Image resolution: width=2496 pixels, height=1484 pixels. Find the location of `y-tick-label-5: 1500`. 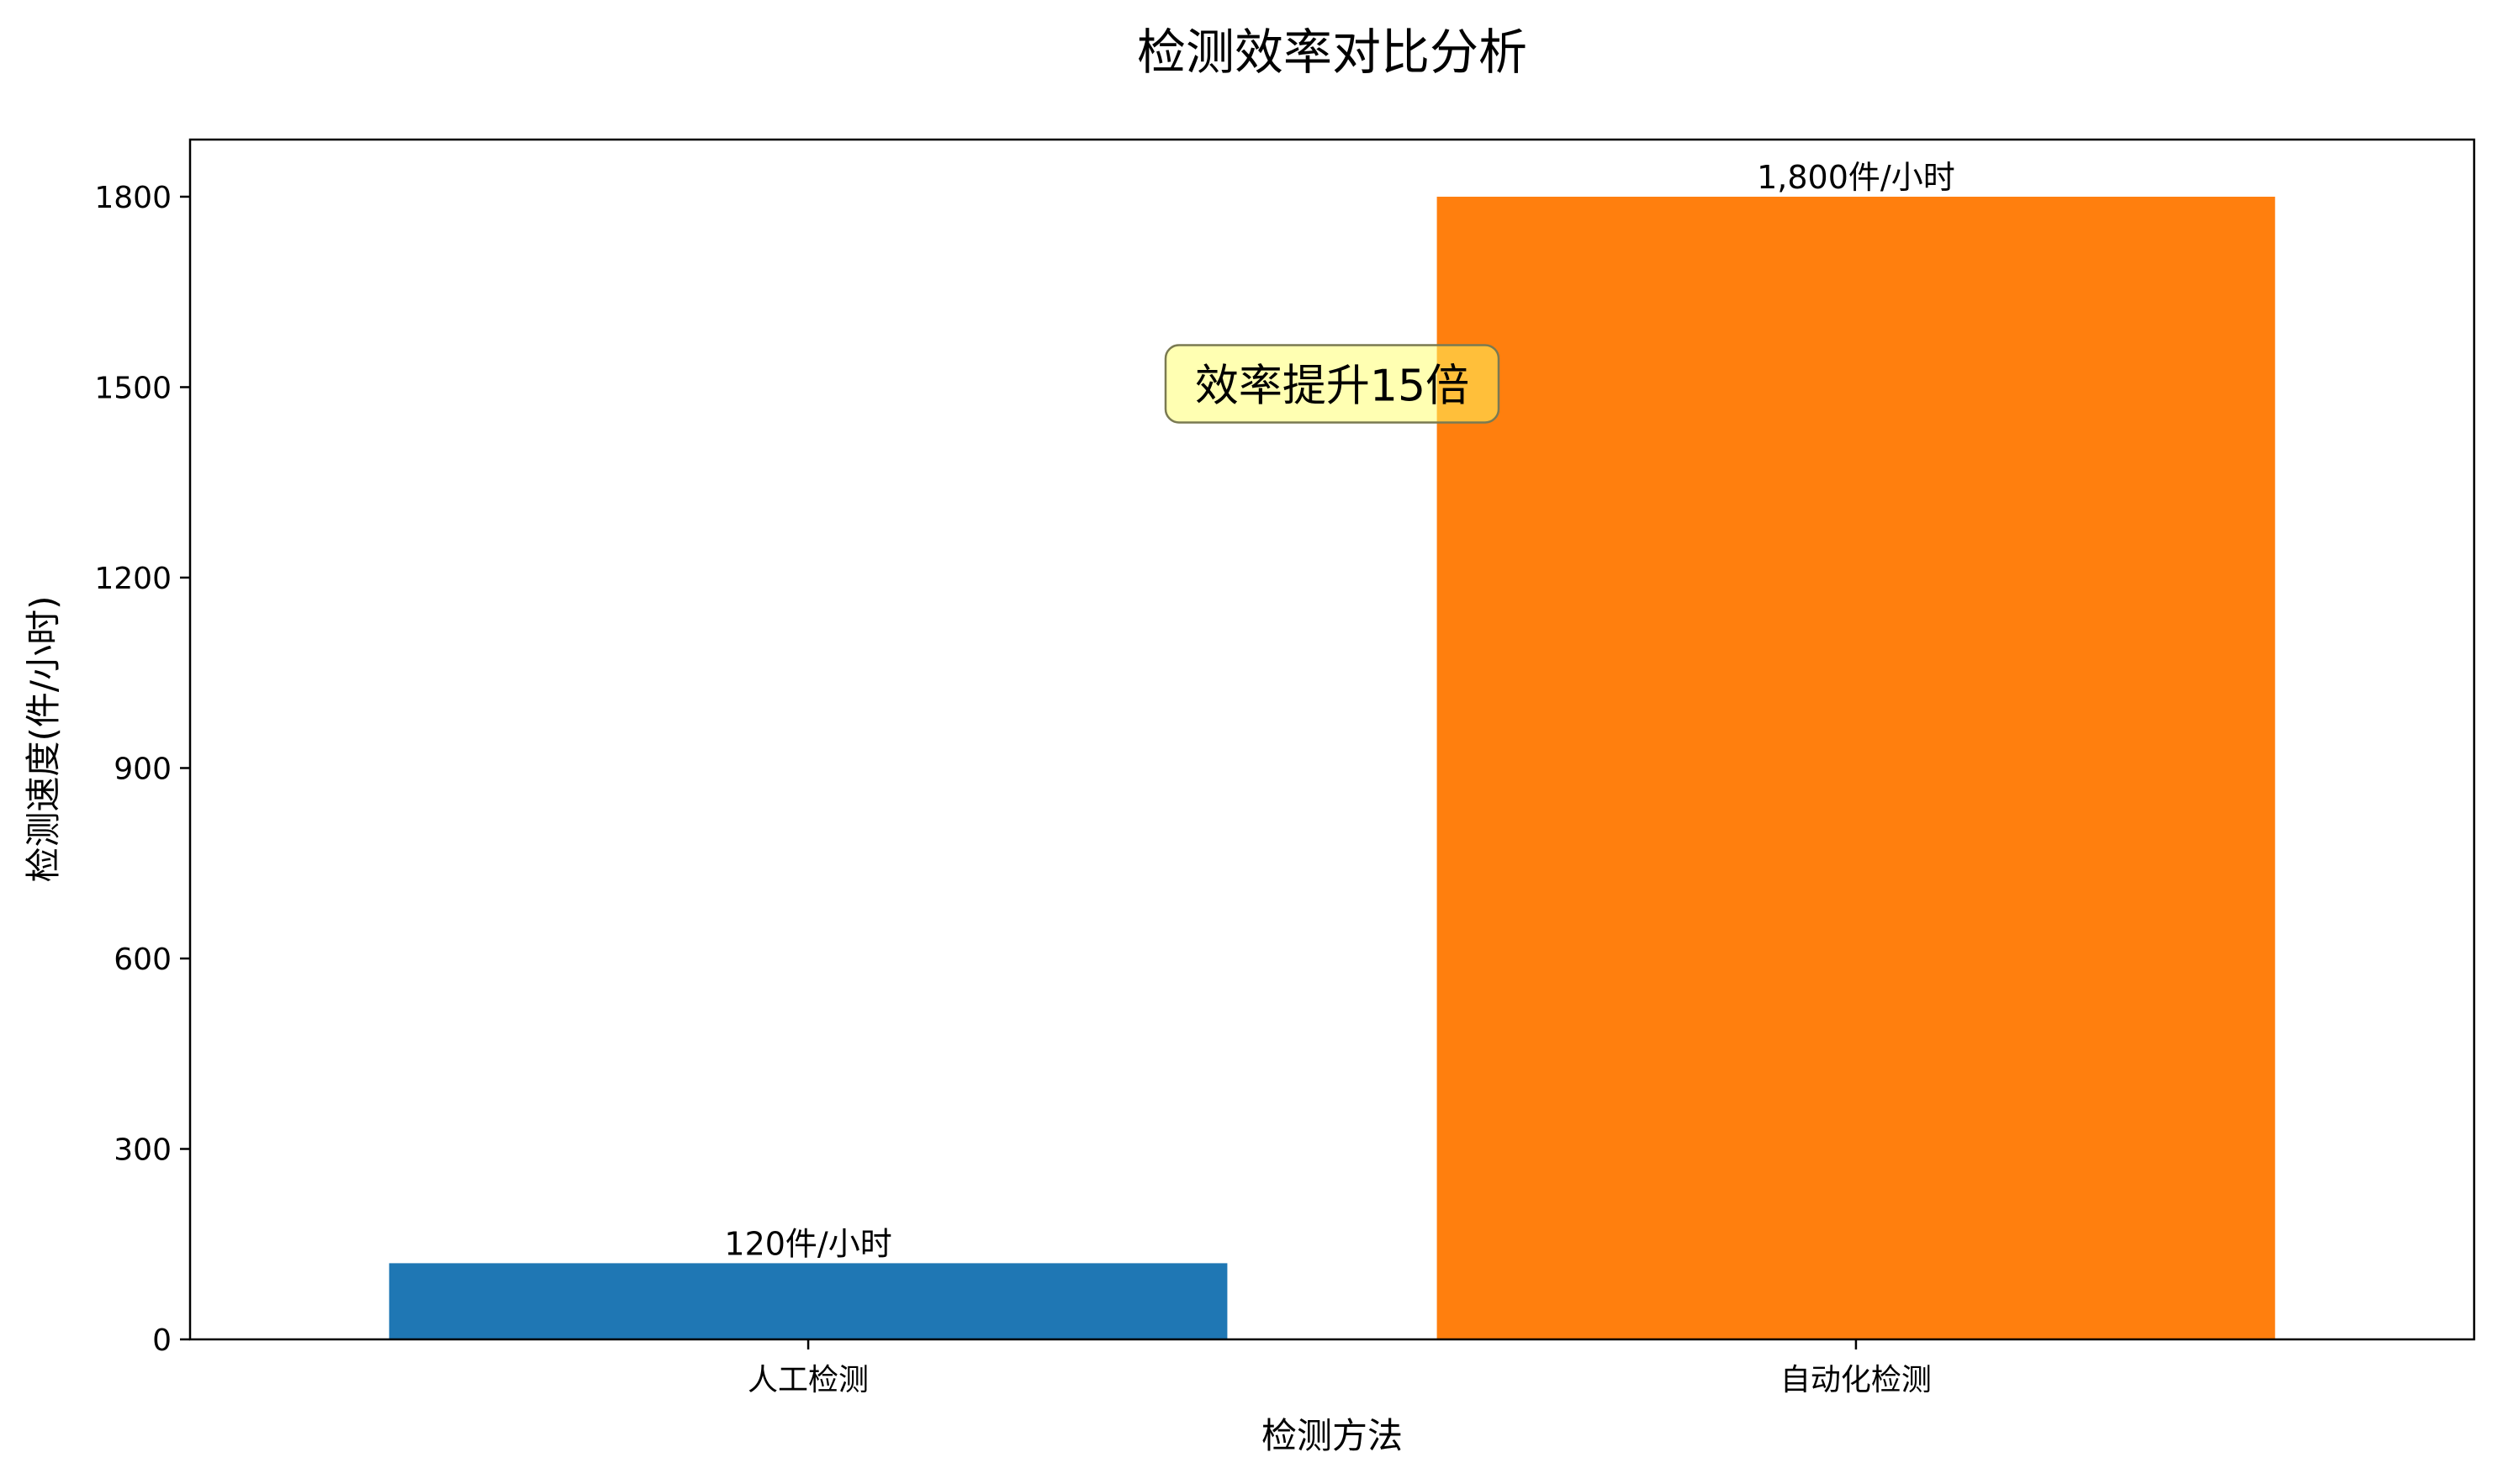

y-tick-label-5: 1500 is located at coordinates (133, 388).